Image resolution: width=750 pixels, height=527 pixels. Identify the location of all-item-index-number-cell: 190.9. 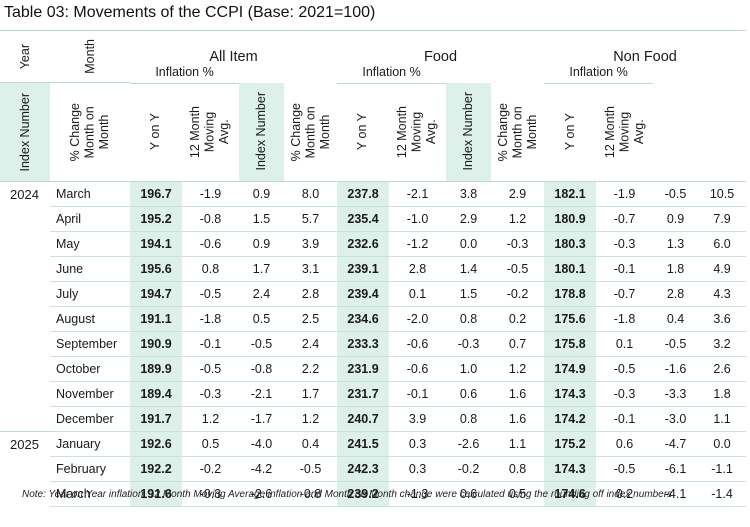
(156, 344).